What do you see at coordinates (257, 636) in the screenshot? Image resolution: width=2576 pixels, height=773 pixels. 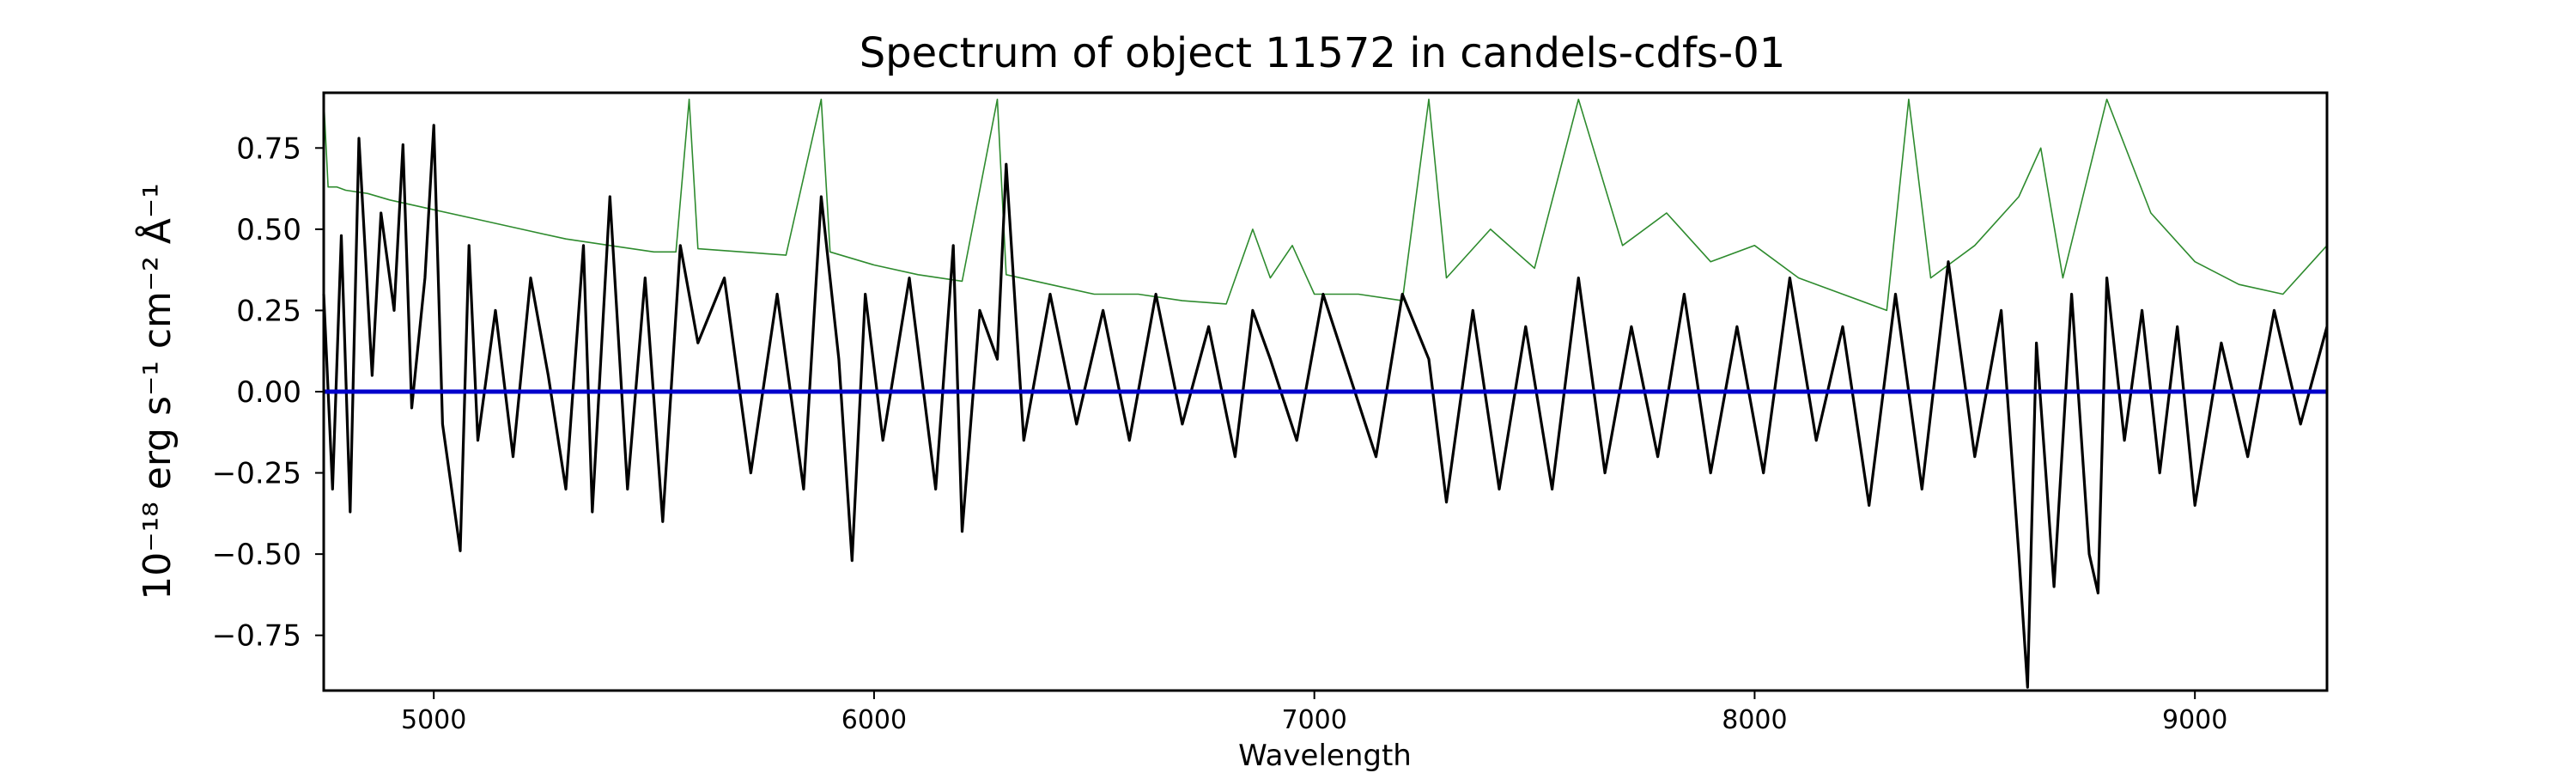 I see `y-tick-label: −0.75` at bounding box center [257, 636].